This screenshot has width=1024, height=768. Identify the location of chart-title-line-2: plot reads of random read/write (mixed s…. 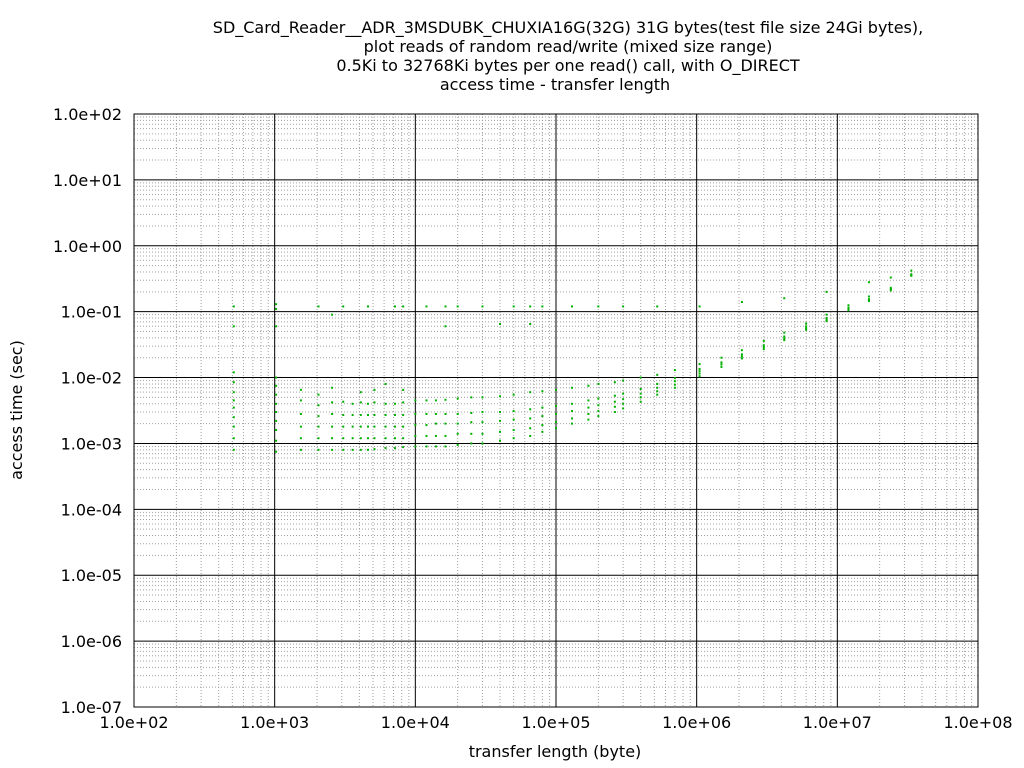
(568, 46).